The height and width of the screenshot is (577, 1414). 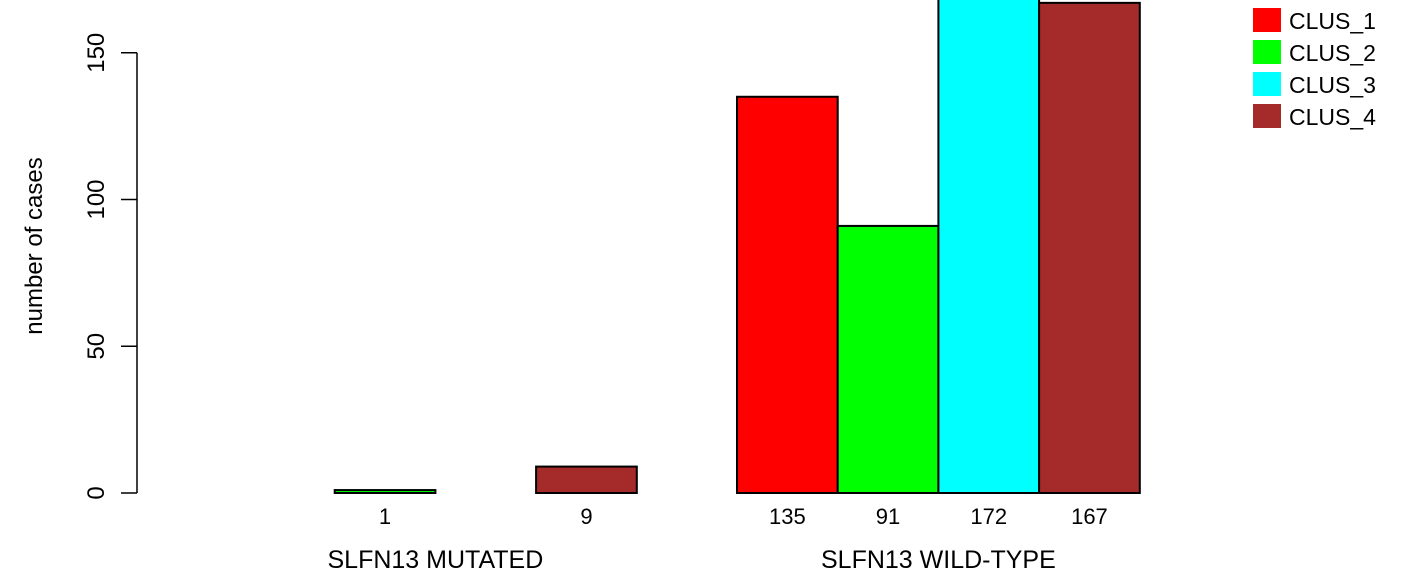 What do you see at coordinates (1314, 69) in the screenshot?
I see `legend: CLUS_1 CLUS_2 CLUS_3 CLUS_4` at bounding box center [1314, 69].